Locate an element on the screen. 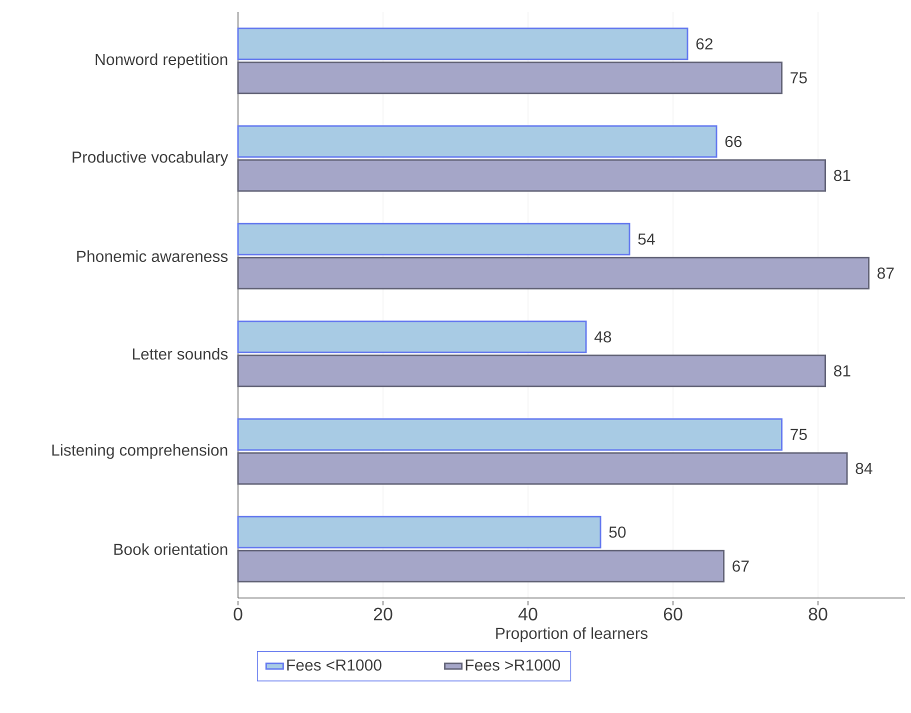 This screenshot has width=911, height=713. data-label: 50 is located at coordinates (617, 532).